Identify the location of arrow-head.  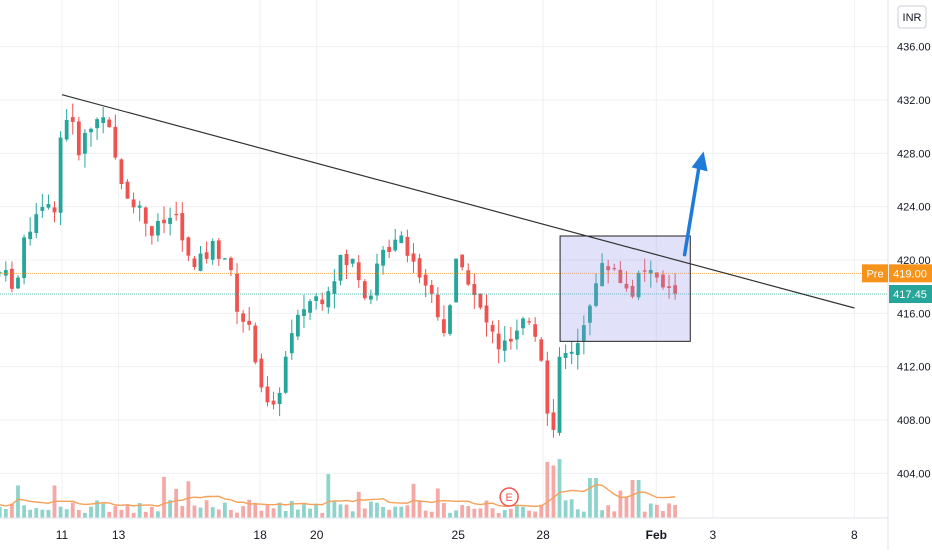
(699, 161).